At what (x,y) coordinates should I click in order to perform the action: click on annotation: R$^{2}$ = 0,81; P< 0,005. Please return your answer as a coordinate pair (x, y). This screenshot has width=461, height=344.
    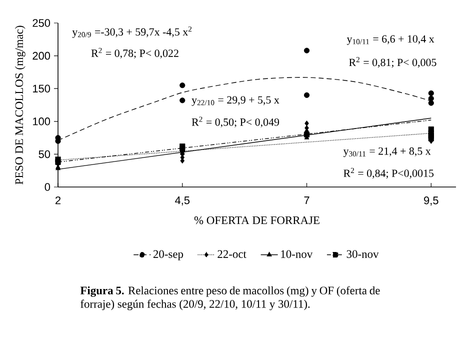
    Looking at the image, I should click on (392, 62).